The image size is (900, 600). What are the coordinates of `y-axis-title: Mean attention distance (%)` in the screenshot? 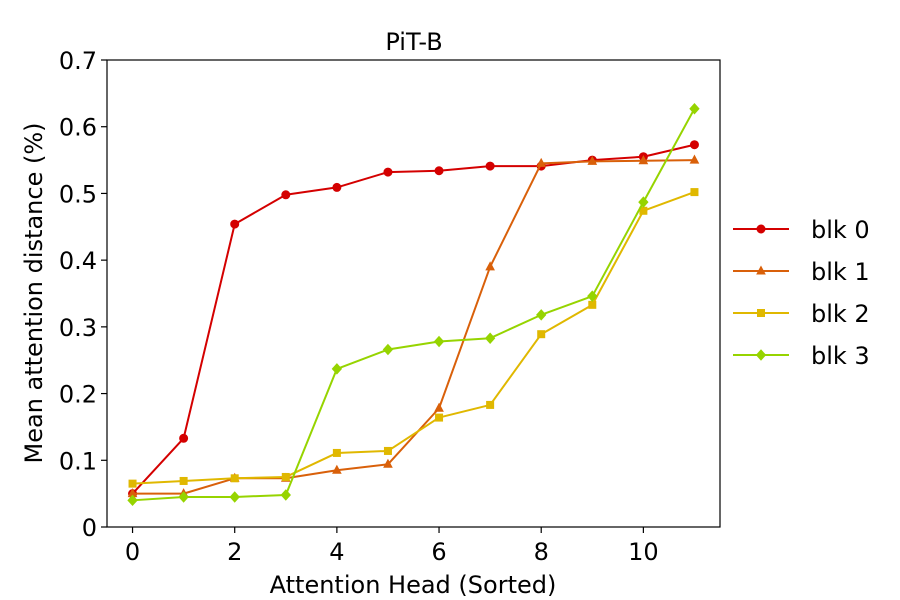 It's located at (34, 293).